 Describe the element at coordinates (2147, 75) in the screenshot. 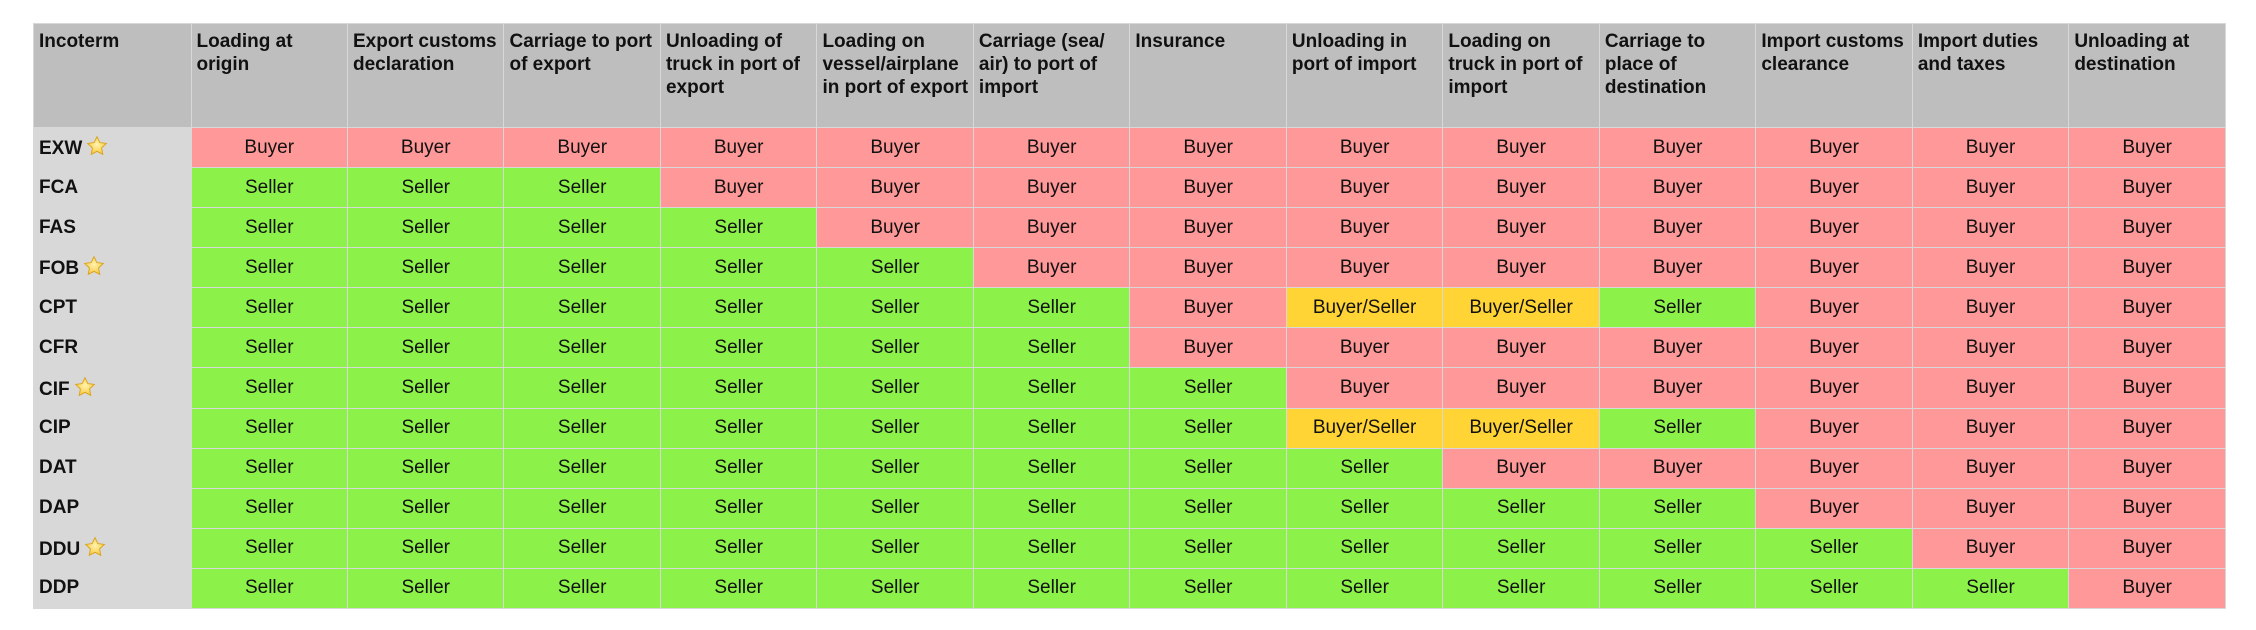

I see `column-header: Unloading at destination` at that location.